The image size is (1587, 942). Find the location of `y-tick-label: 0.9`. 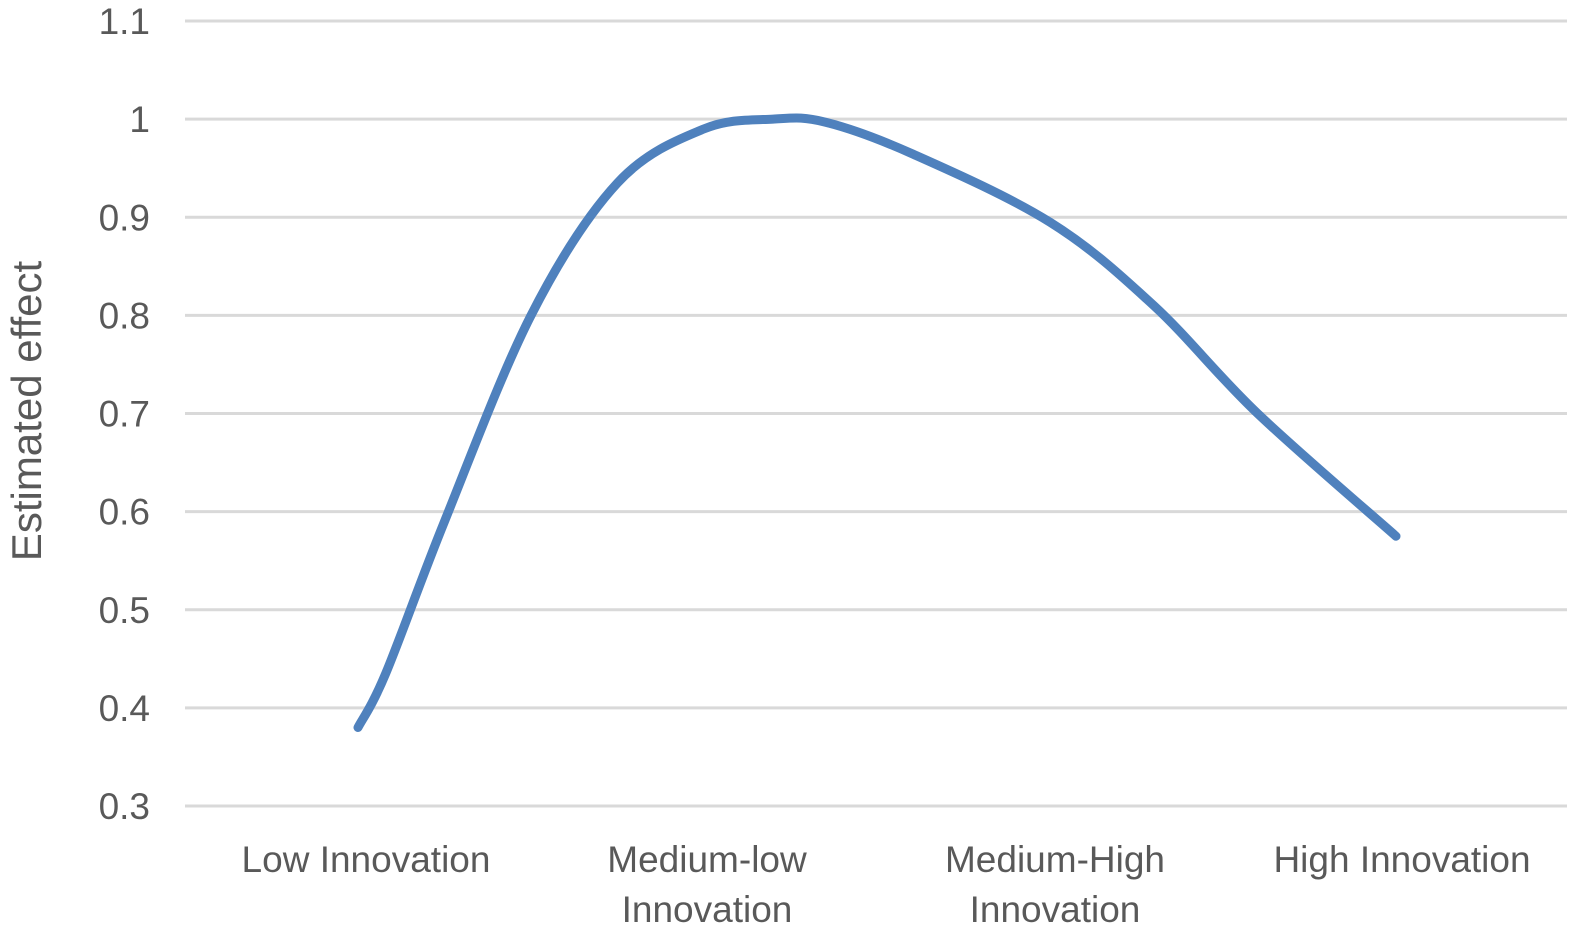

y-tick-label: 0.9 is located at coordinates (124, 217).